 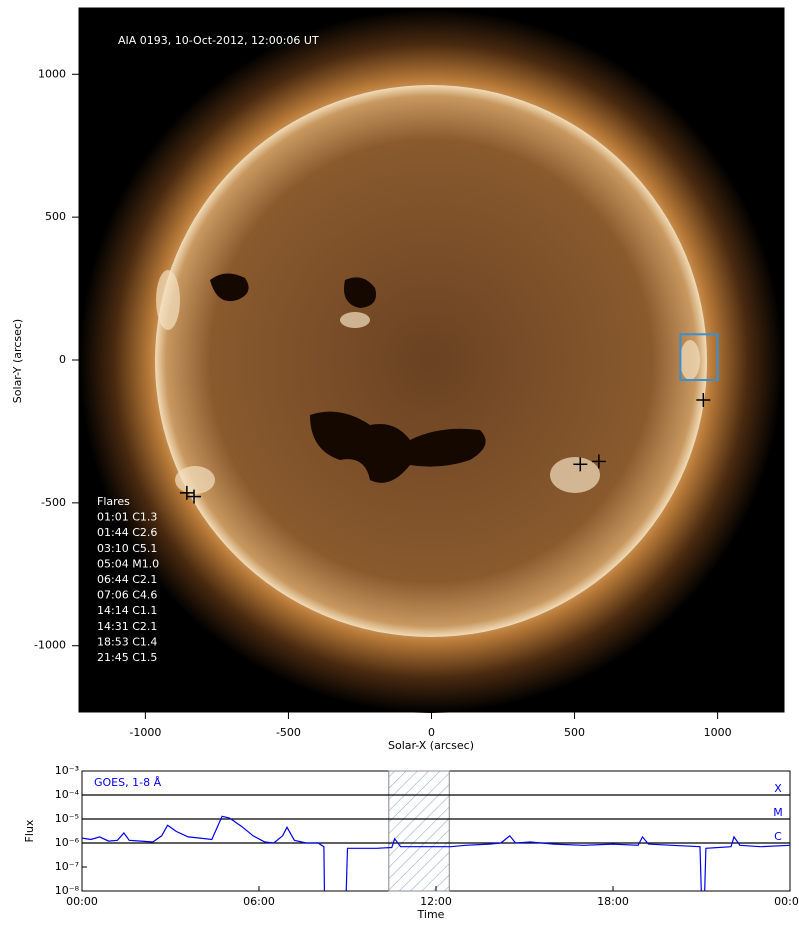 I want to click on flare-list-item: 01:44 C2.6, so click(x=127, y=532).